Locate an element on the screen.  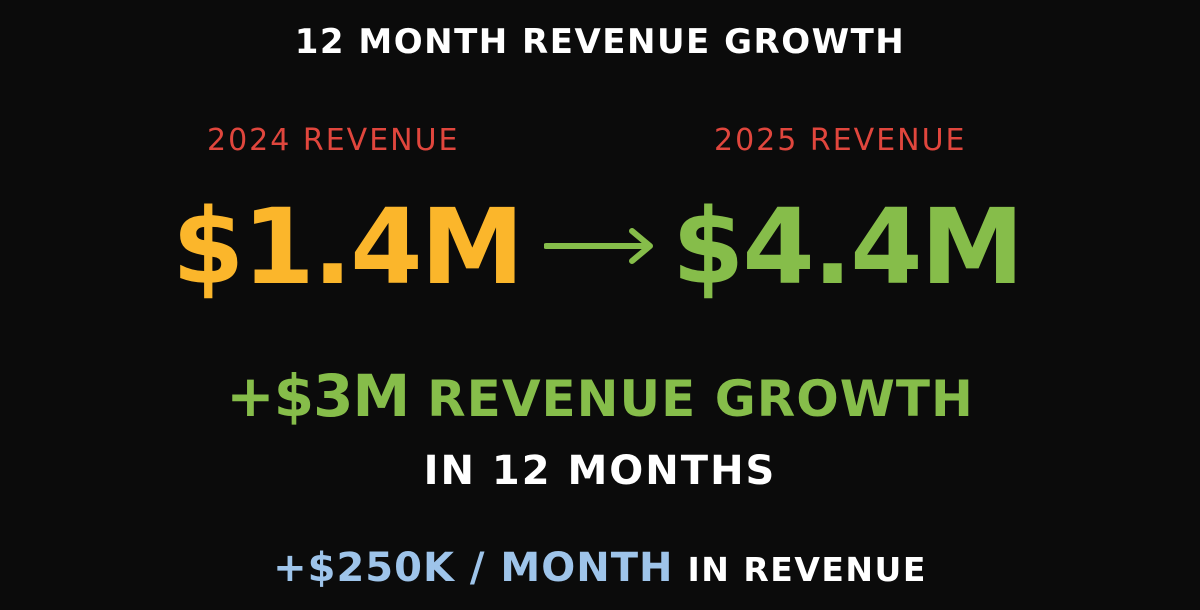
monthly-label: IN REVENUE is located at coordinates (807, 569).